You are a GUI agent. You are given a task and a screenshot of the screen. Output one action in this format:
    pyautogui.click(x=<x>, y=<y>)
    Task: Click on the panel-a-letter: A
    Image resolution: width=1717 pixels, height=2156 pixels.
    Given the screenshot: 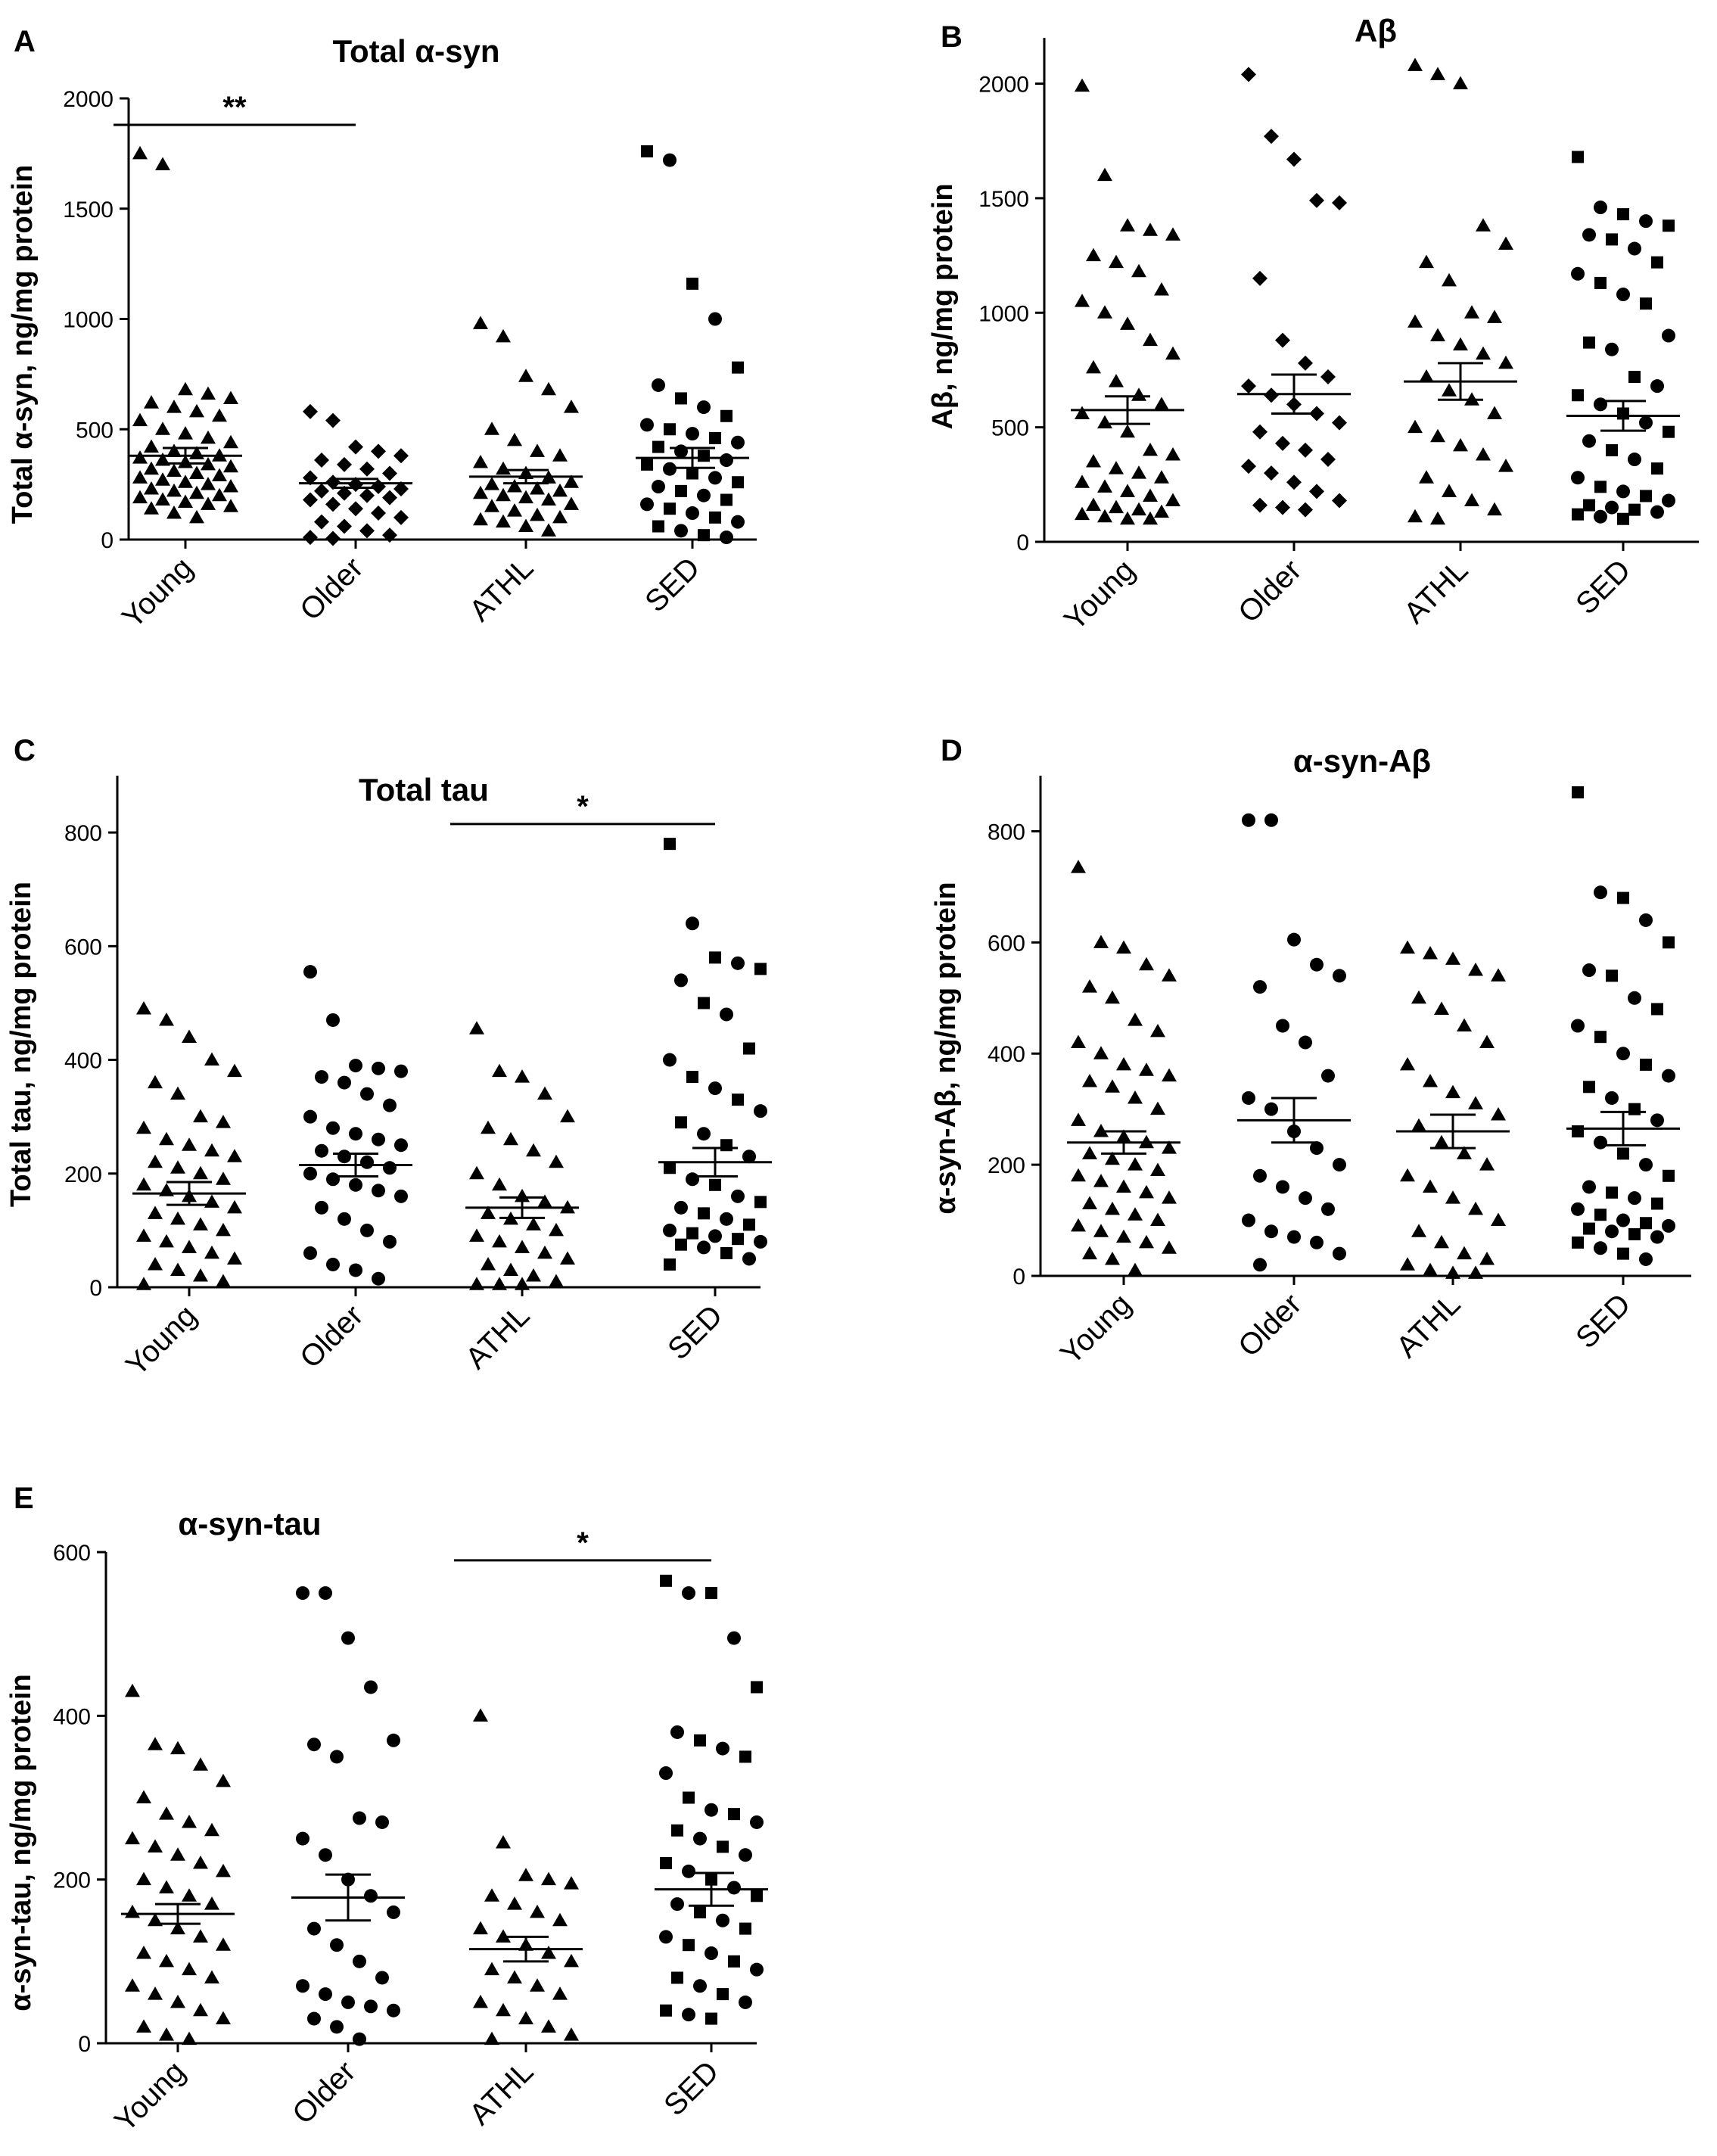 What is the action you would take?
    pyautogui.click(x=25, y=41)
    